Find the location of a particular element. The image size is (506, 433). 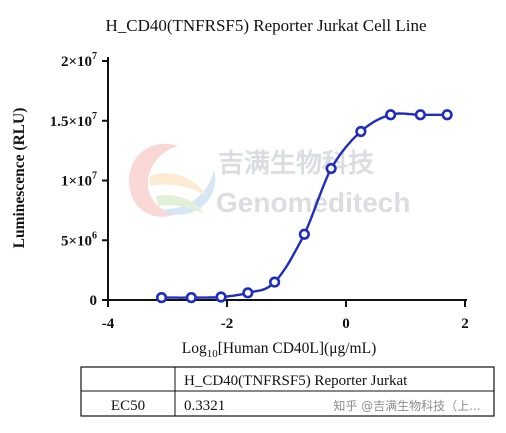

x-axis-label-rest: [Human CD40L](μg/mL) is located at coordinates (297, 348).